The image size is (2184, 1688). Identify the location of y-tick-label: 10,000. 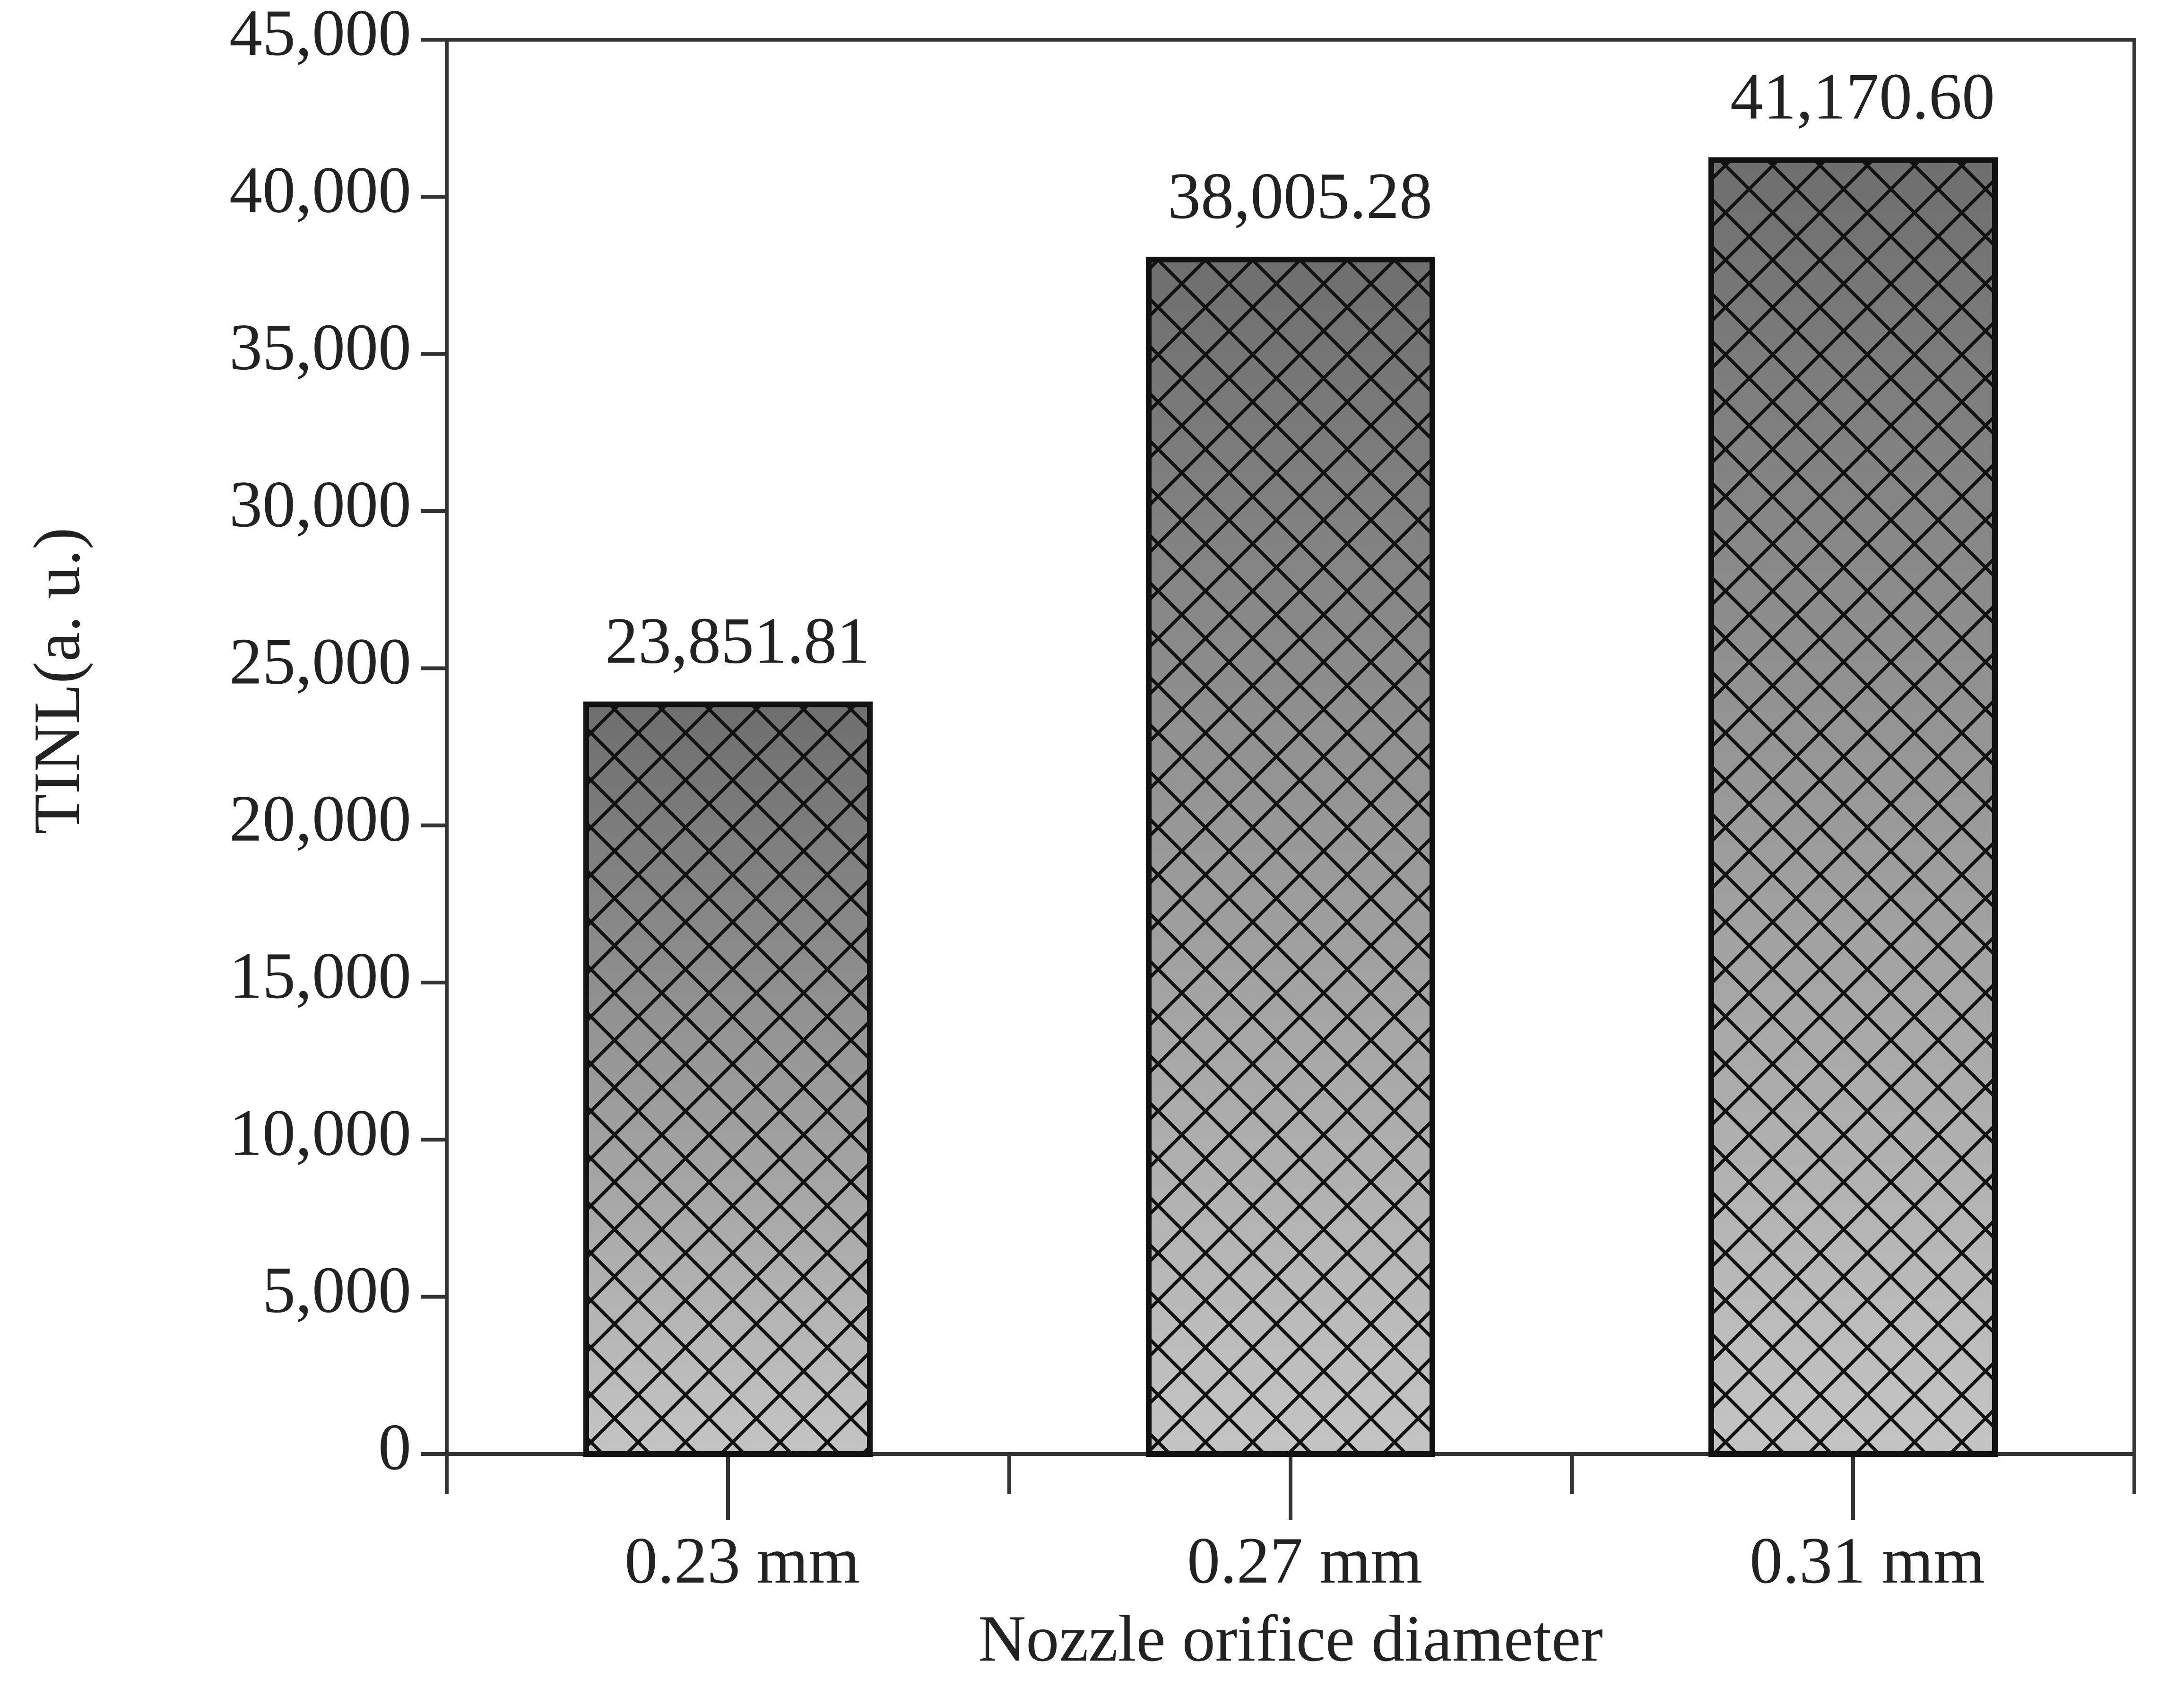
(320, 1132).